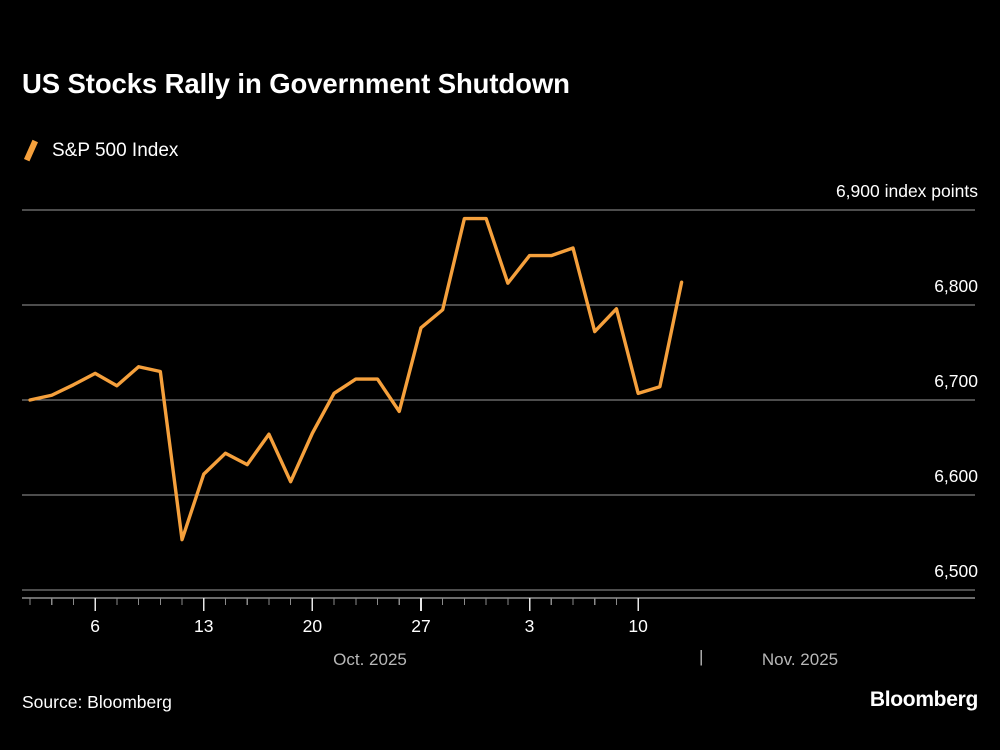  I want to click on chart-title: US Stocks Rally in Government Shutdown, so click(296, 83).